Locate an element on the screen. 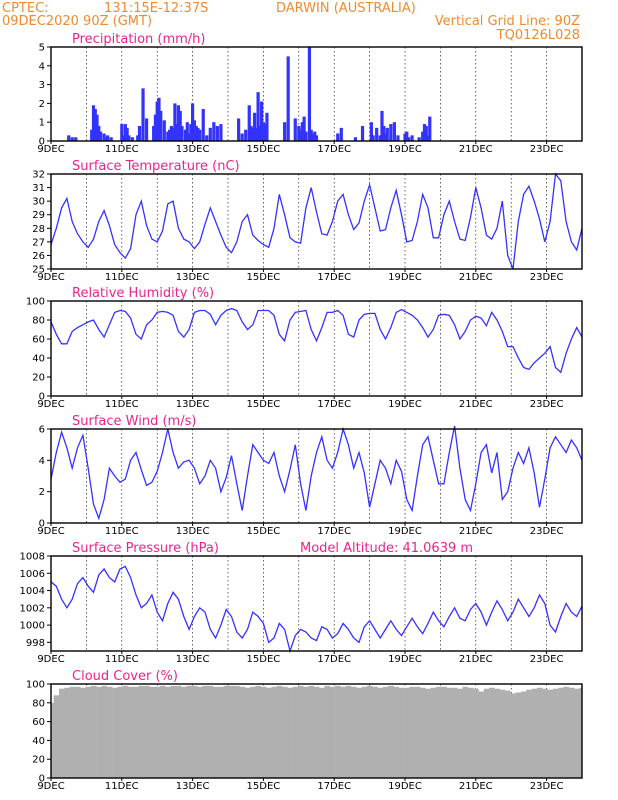 The image size is (618, 800). wind-y-tick-label: 6 is located at coordinates (42, 430).